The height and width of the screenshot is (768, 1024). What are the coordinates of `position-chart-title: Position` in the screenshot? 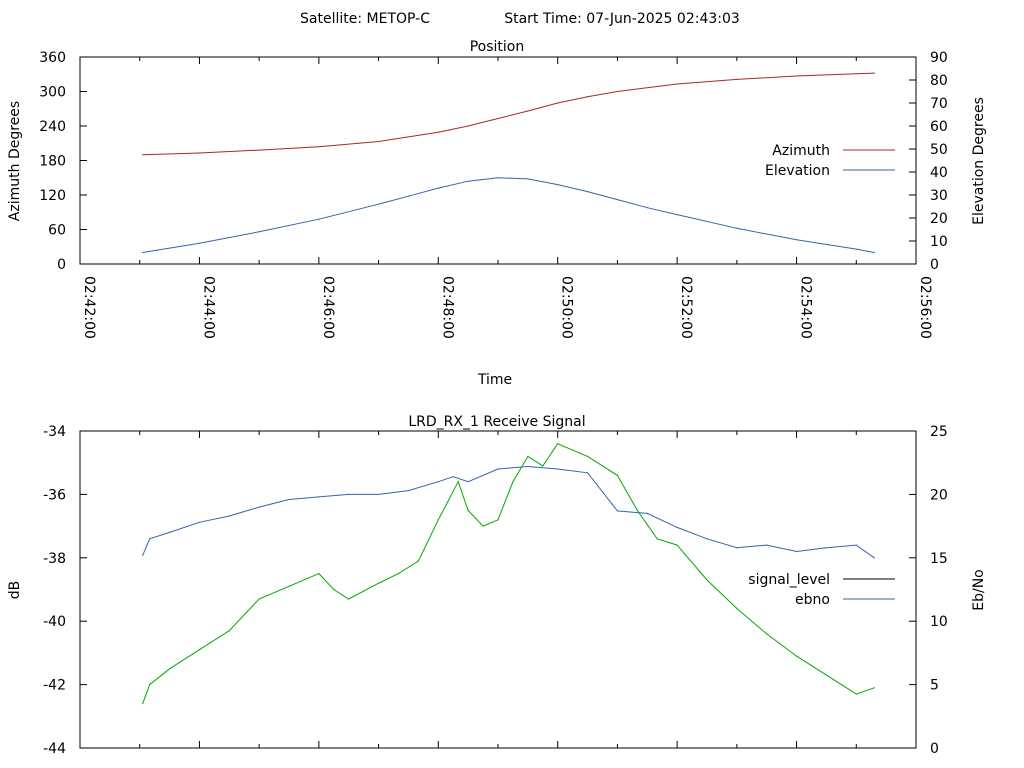 It's located at (497, 47).